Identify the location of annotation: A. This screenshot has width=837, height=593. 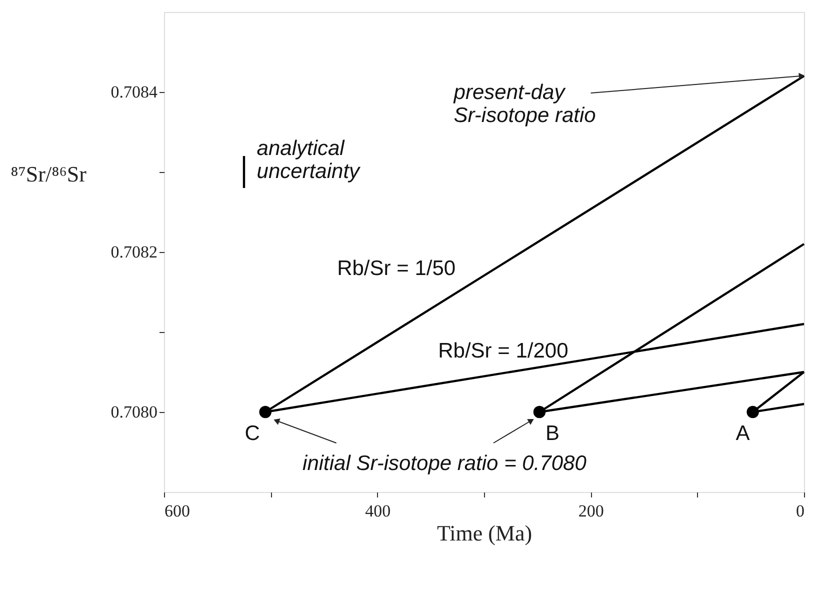
(743, 433).